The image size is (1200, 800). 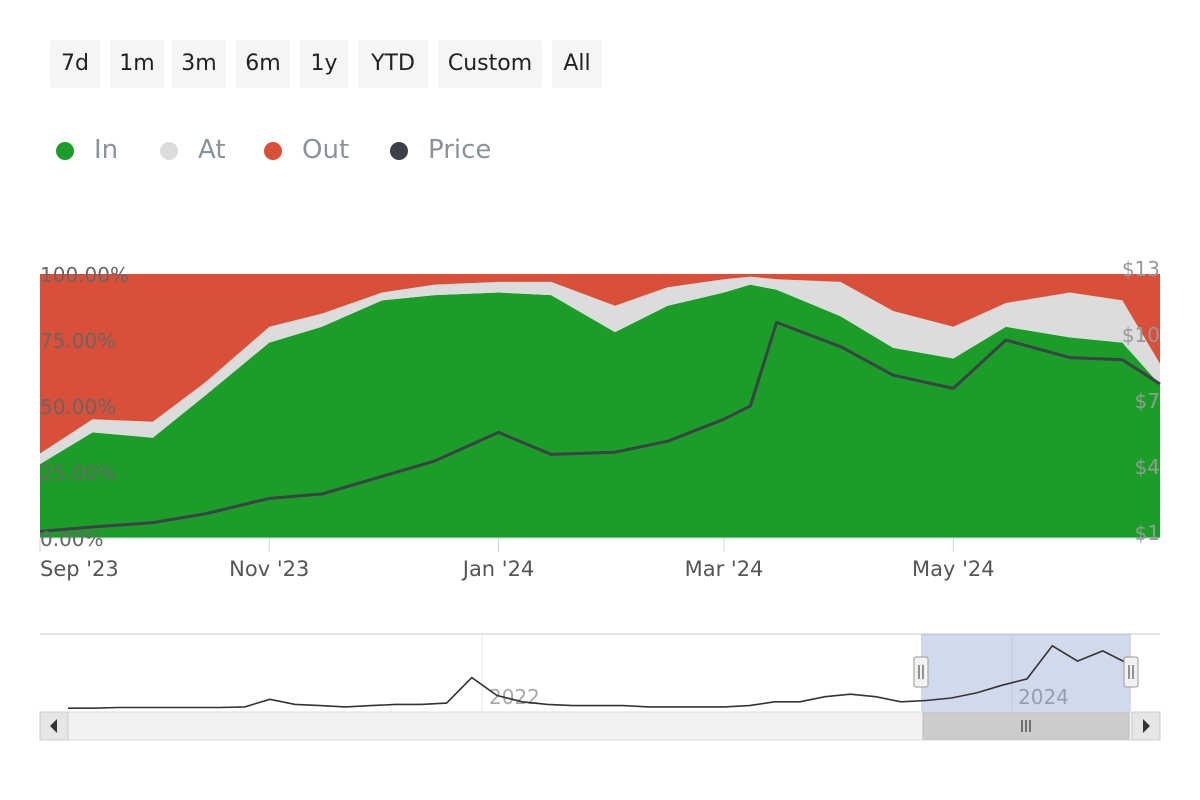 What do you see at coordinates (399, 151) in the screenshot?
I see `legend-dot-price-icon` at bounding box center [399, 151].